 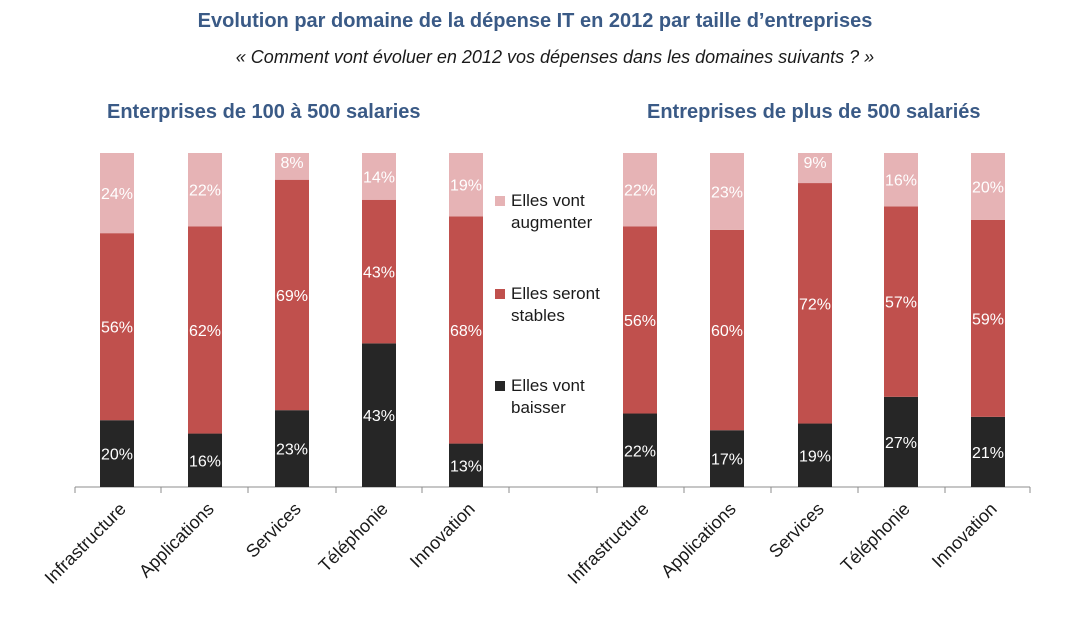 I want to click on category-label-g2-services: Services, so click(x=796, y=530).